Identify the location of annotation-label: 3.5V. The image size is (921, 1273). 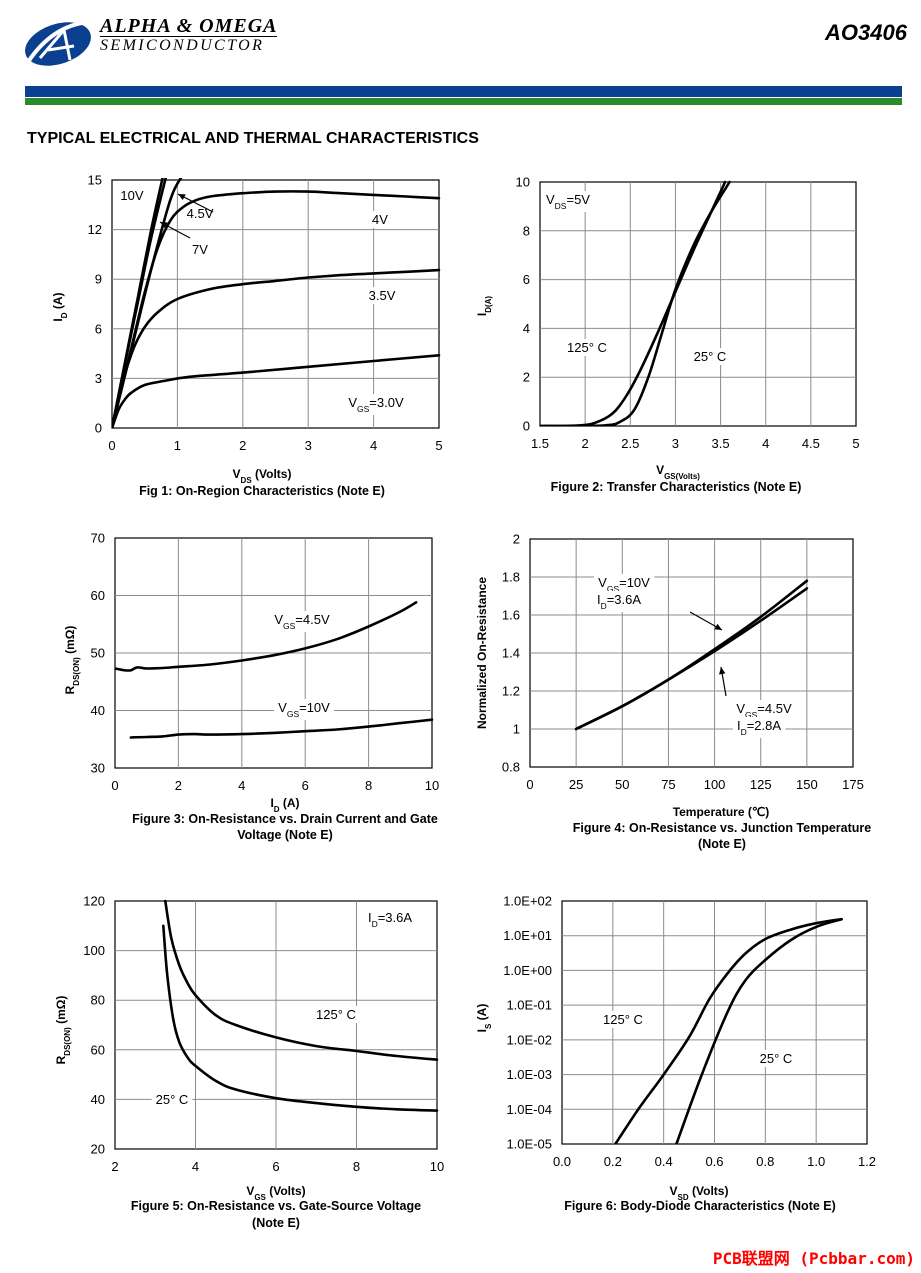
(382, 295).